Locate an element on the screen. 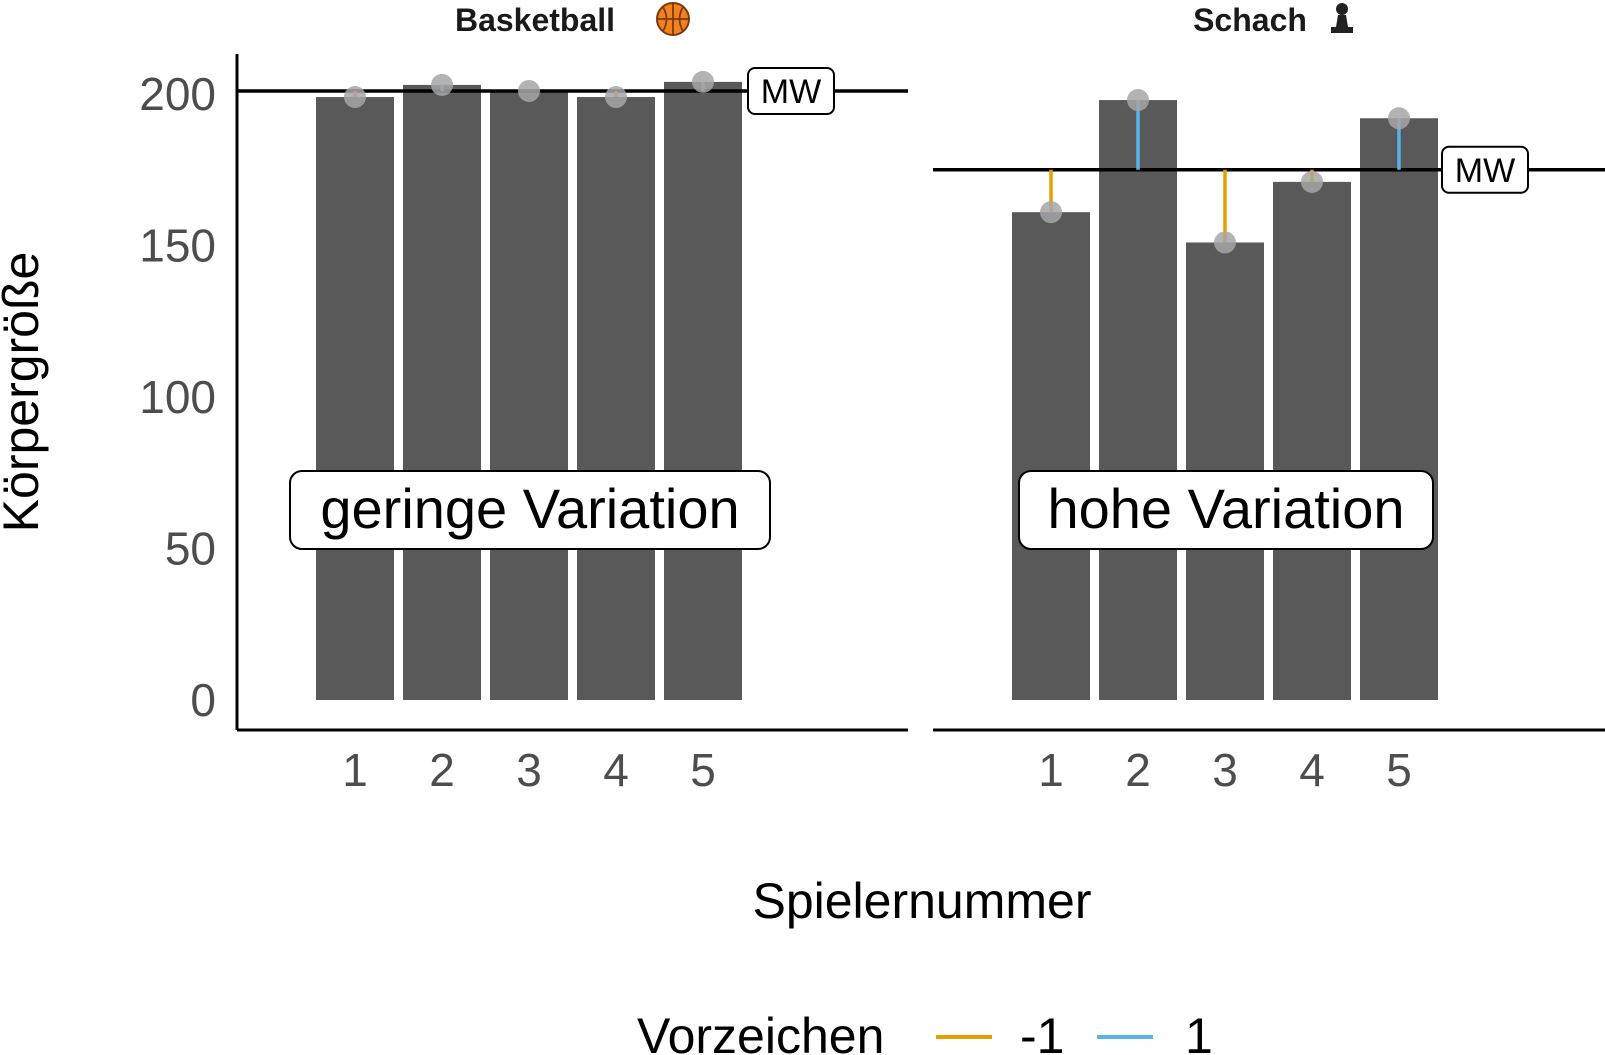 This screenshot has height=1055, width=1605. facet-title-schach: Schach is located at coordinates (1250, 20).